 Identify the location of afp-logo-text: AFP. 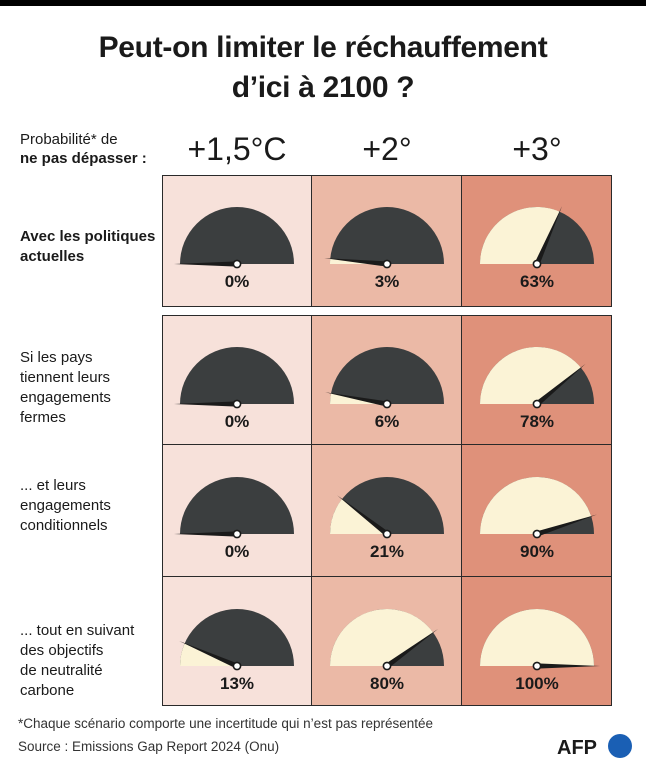
(577, 748).